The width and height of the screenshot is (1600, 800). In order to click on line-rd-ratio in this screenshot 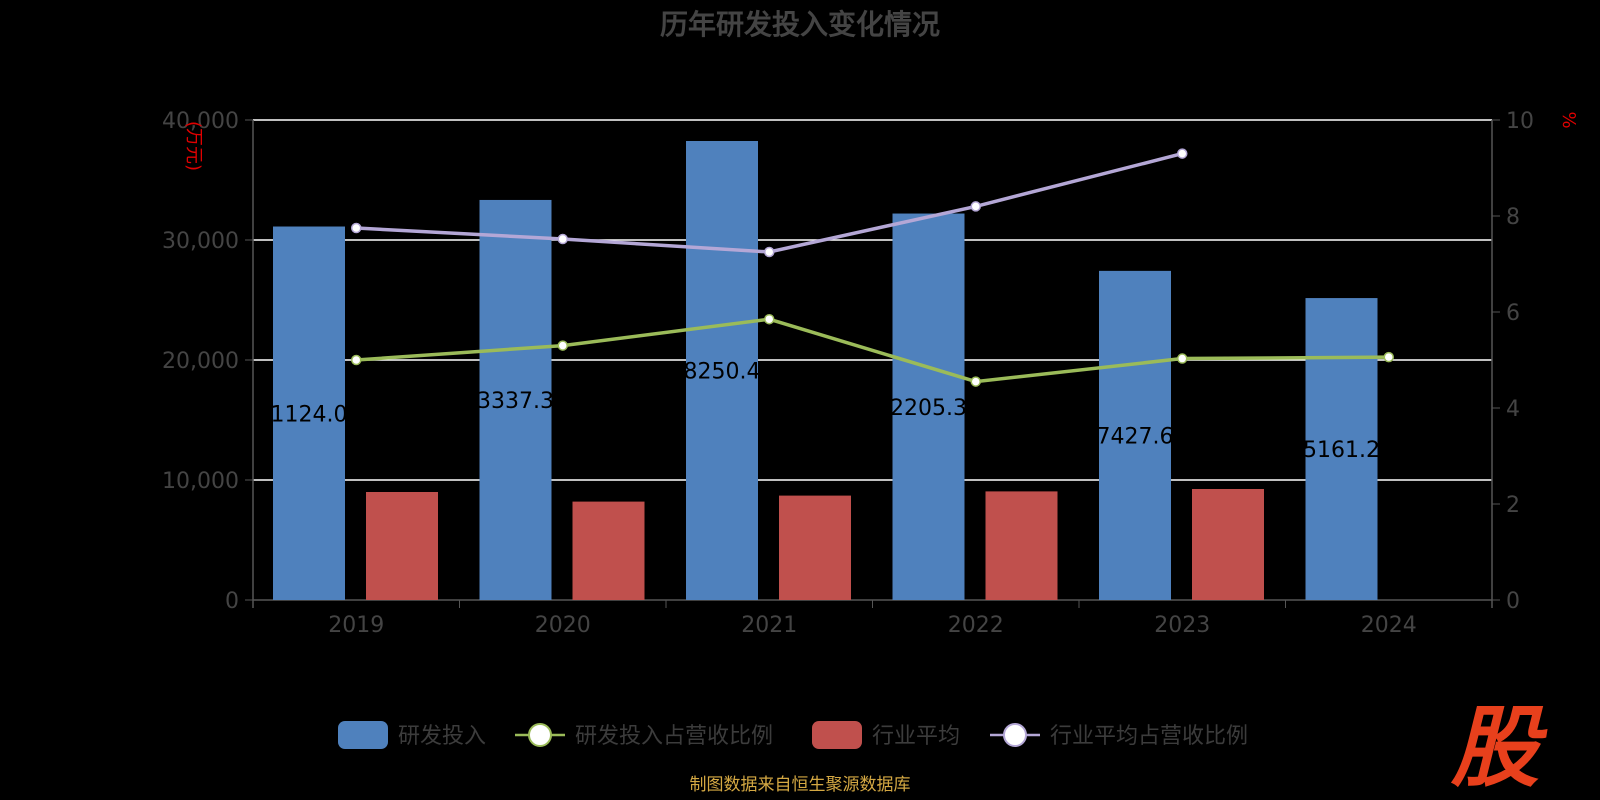, I will do `click(872, 350)`.